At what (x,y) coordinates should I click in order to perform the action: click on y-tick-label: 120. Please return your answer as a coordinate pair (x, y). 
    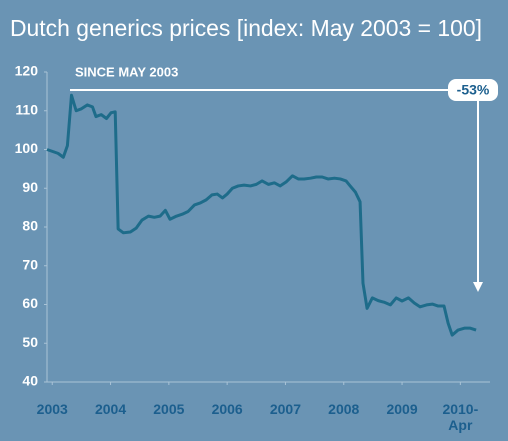
    Looking at the image, I should click on (27, 71).